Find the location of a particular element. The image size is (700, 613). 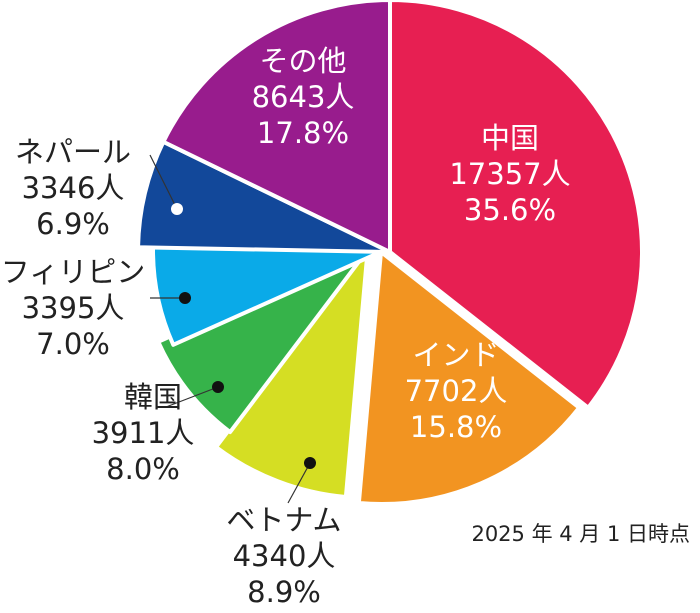

label-line-china-0: 中国 is located at coordinates (510, 138).